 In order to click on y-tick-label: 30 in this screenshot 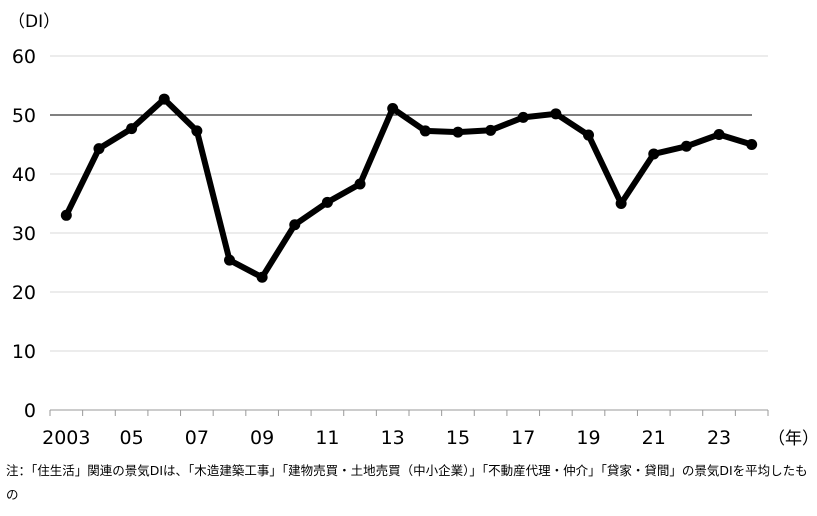, I will do `click(24, 234)`.